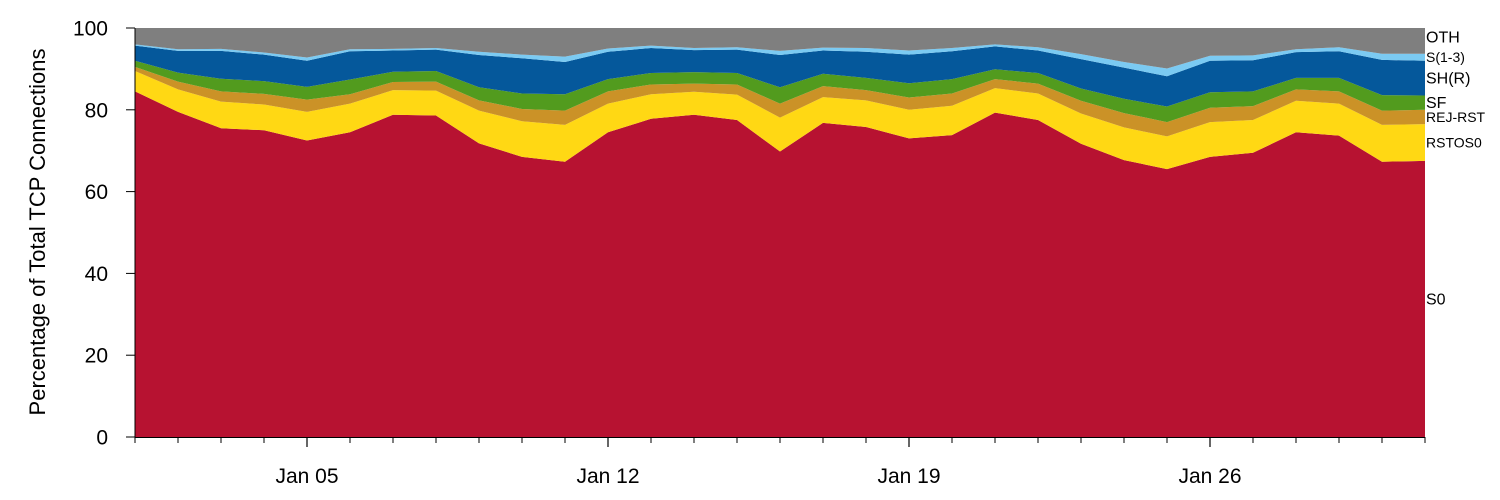  Describe the element at coordinates (1454, 142) in the screenshot. I see `series-label-rstos0: RSTOS0` at that location.